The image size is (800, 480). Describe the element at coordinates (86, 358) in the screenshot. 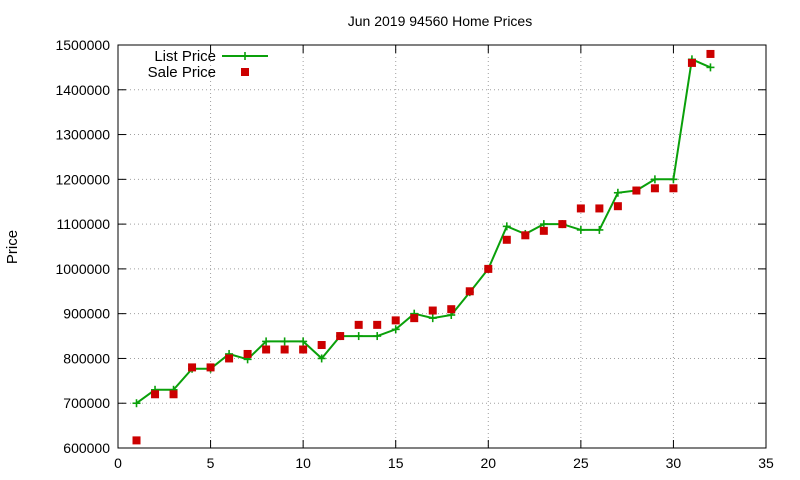

I see `y-tick-label: 800000` at that location.